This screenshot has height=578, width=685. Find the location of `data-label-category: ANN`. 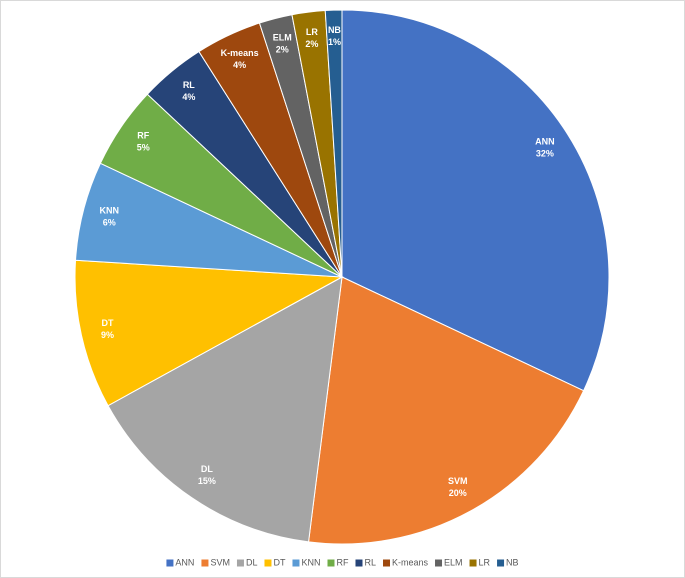

data-label-category: ANN is located at coordinates (545, 142).